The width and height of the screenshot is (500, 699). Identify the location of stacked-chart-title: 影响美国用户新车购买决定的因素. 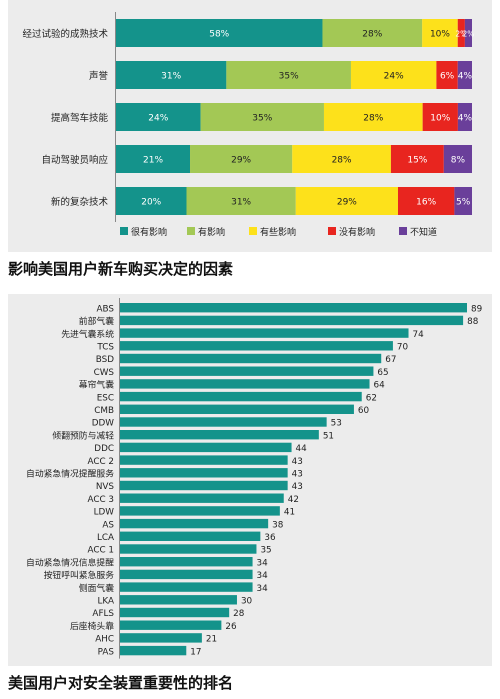
(121, 269).